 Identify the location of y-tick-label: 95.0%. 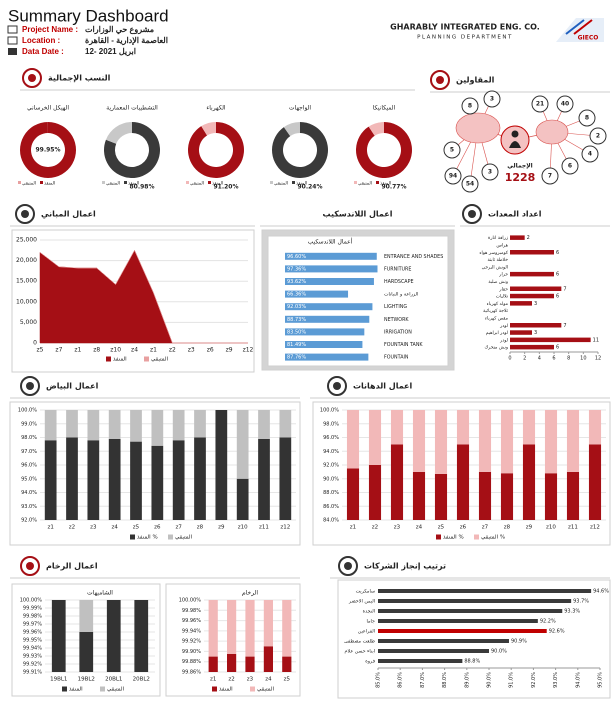
(29, 479).